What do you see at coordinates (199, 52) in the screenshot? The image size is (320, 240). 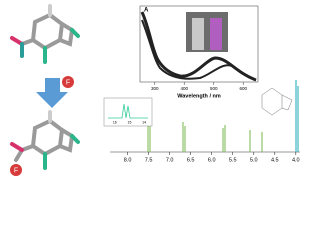 I see `uv-panel: A Wavelength / nm` at bounding box center [199, 52].